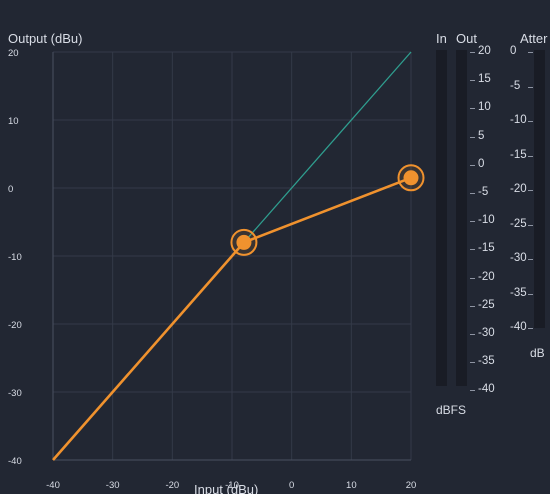 The width and height of the screenshot is (550, 502). Describe the element at coordinates (486, 276) in the screenshot. I see `meter-scale-label: -20` at that location.